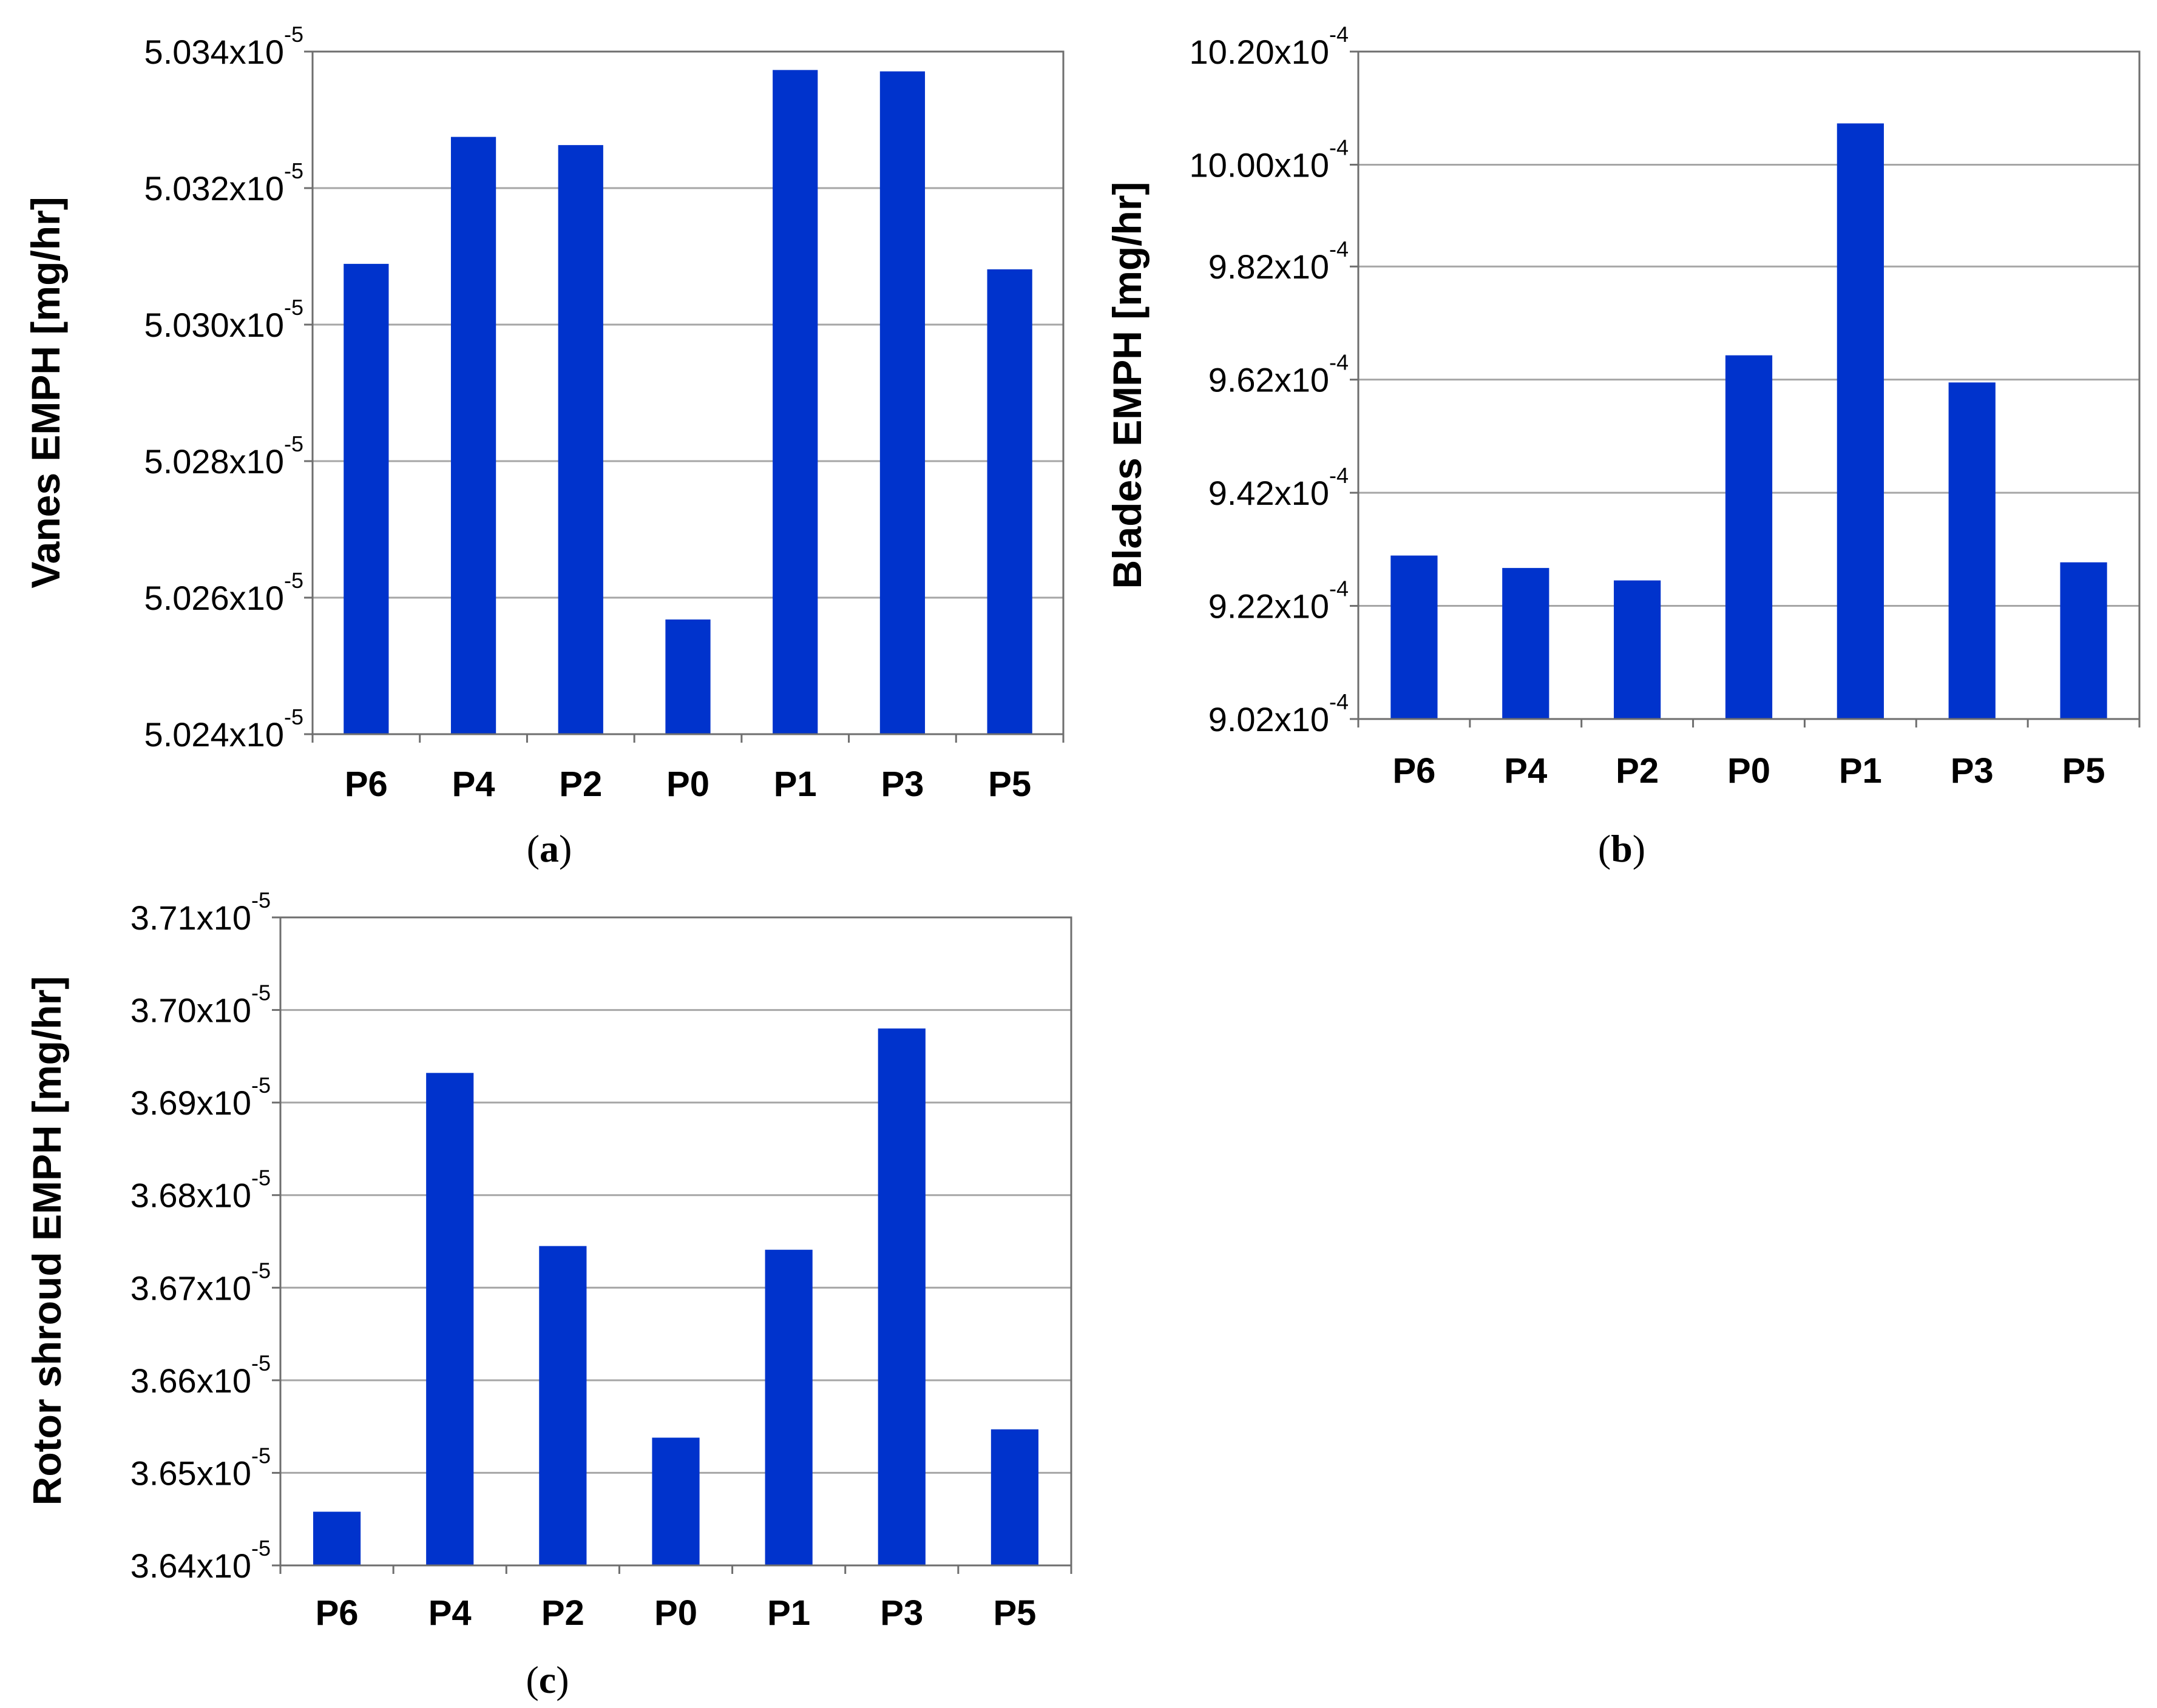 The height and width of the screenshot is (1708, 2157). What do you see at coordinates (1259, 165) in the screenshot?
I see `y-tick-mantissa: 10.00x10` at bounding box center [1259, 165].